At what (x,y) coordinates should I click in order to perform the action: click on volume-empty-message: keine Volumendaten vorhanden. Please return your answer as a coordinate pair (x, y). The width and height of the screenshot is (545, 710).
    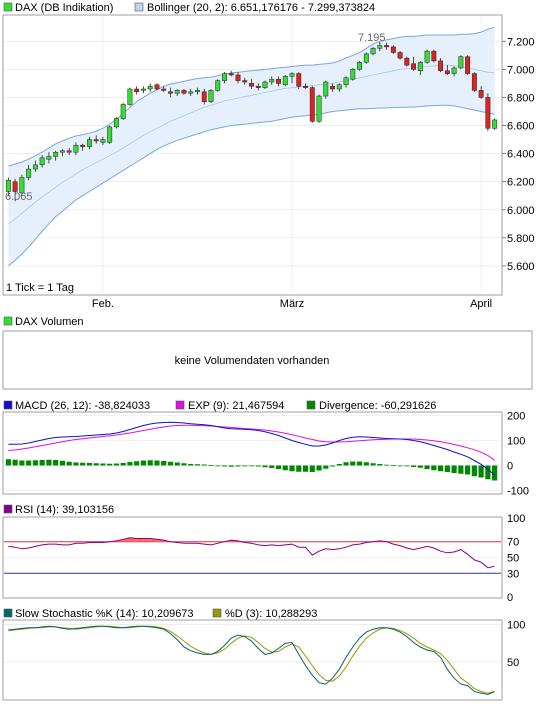
    Looking at the image, I should click on (252, 361).